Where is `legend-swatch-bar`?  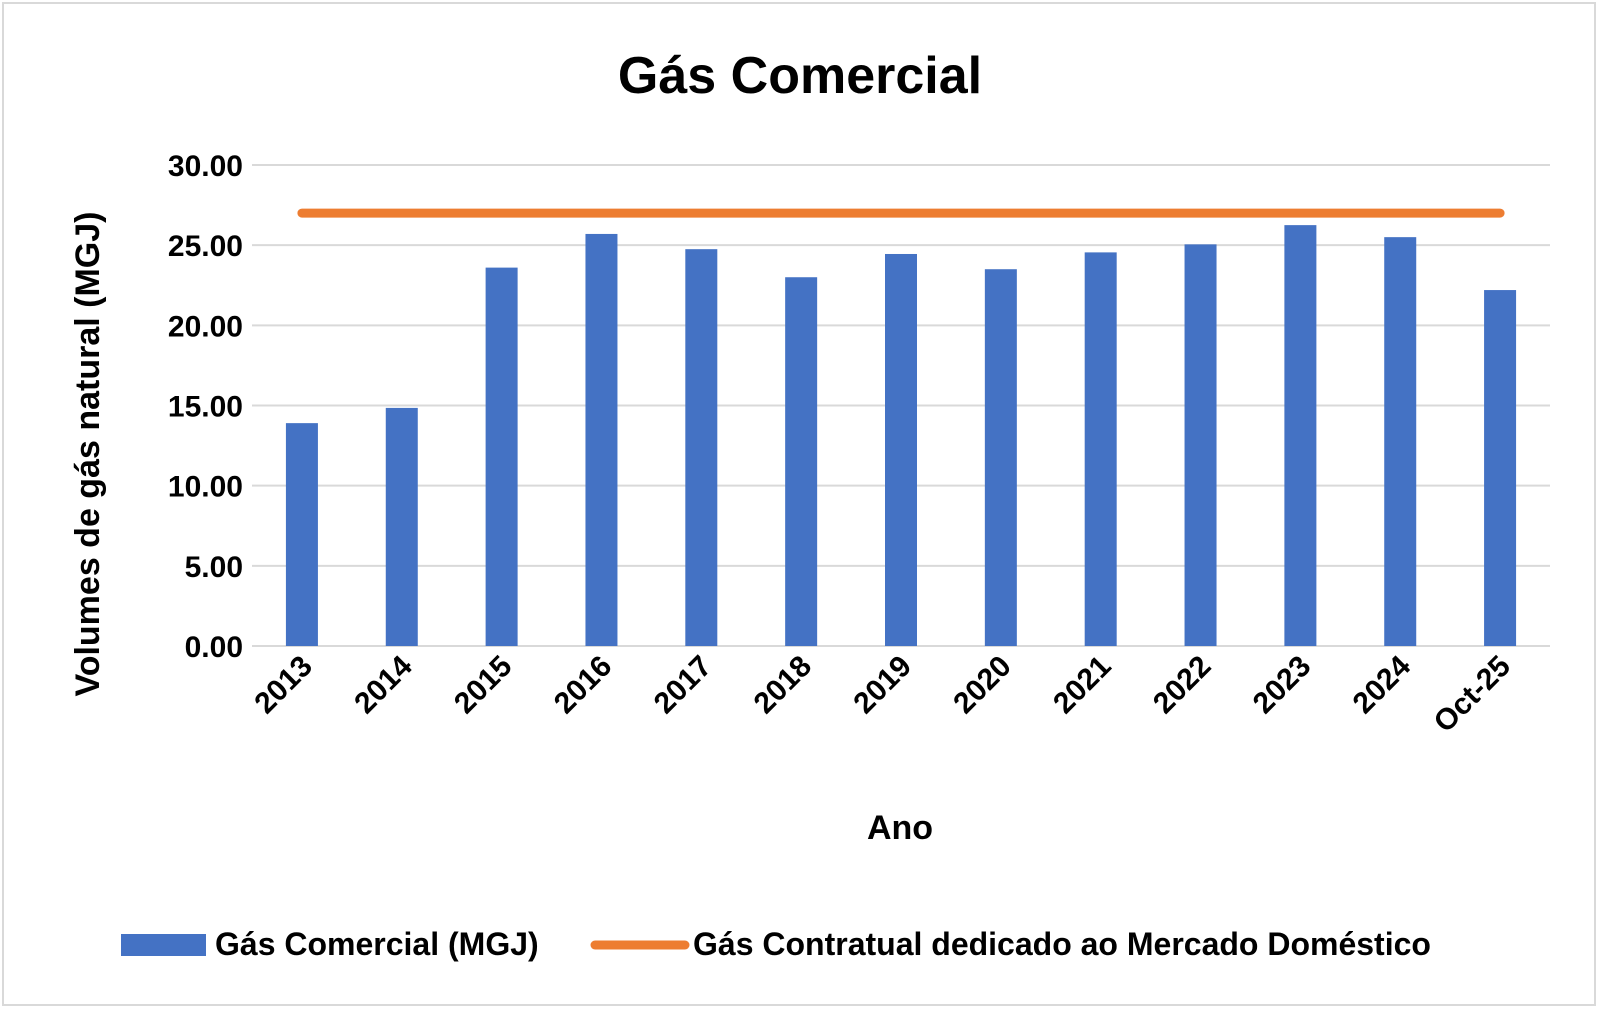
legend-swatch-bar is located at coordinates (163, 945).